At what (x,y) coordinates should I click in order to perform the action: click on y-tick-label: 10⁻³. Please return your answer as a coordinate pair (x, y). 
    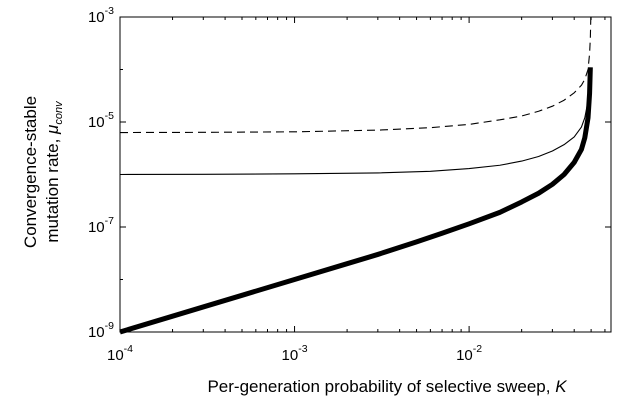
    Looking at the image, I should click on (101, 15).